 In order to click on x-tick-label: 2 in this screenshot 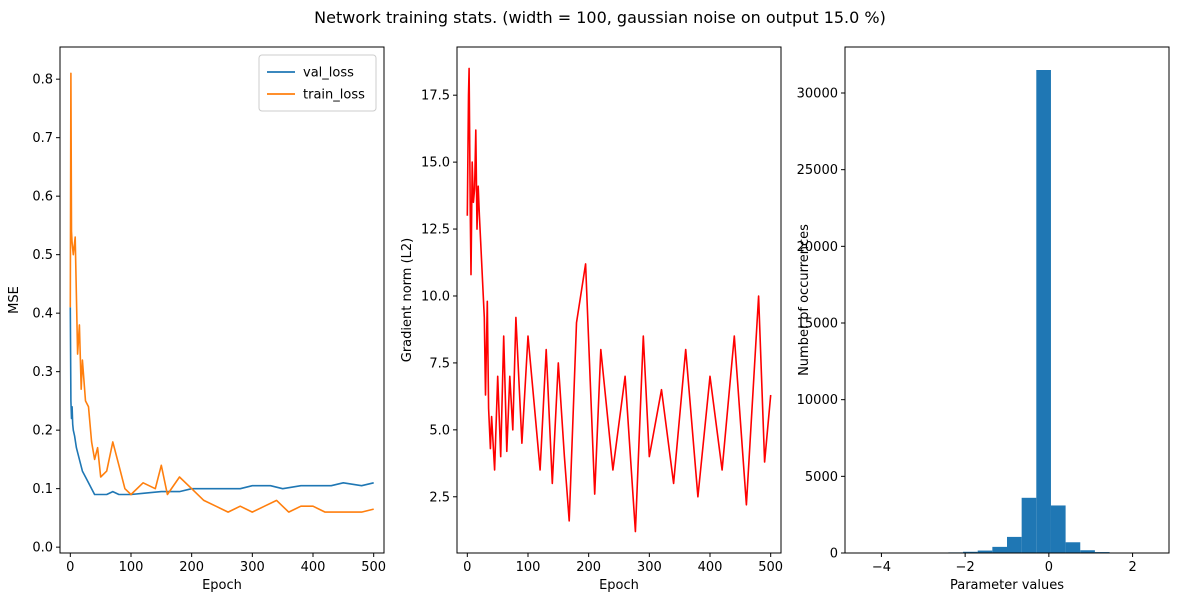, I will do `click(1132, 567)`.